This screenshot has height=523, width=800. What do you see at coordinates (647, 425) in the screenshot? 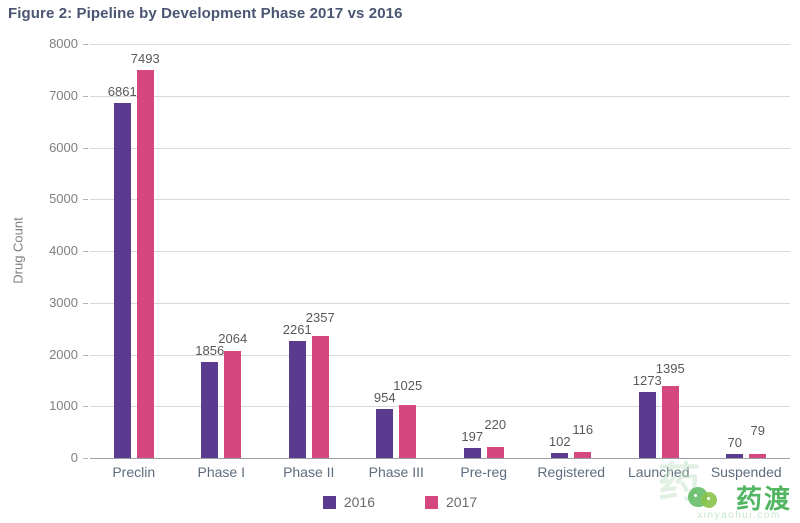
I see `bar-2016-launched` at bounding box center [647, 425].